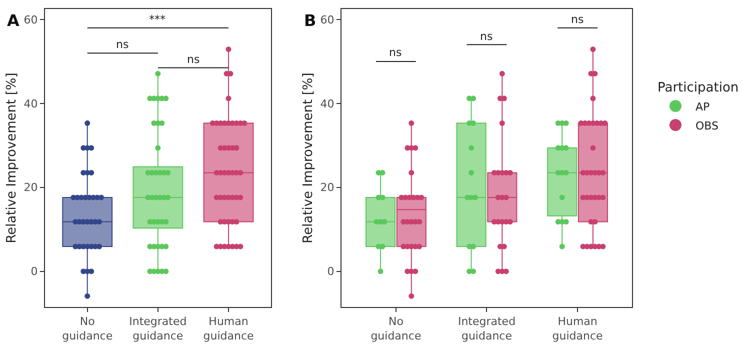 The image size is (750, 351). What do you see at coordinates (706, 125) in the screenshot?
I see `legend-label: OBS` at bounding box center [706, 125].